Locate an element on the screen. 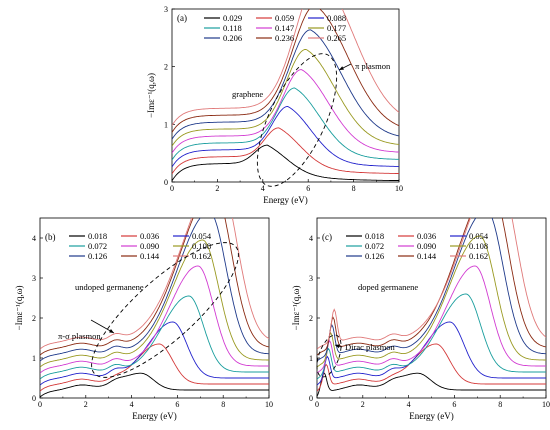 This screenshot has height=430, width=550. panel-label: (b) is located at coordinates (50, 237).